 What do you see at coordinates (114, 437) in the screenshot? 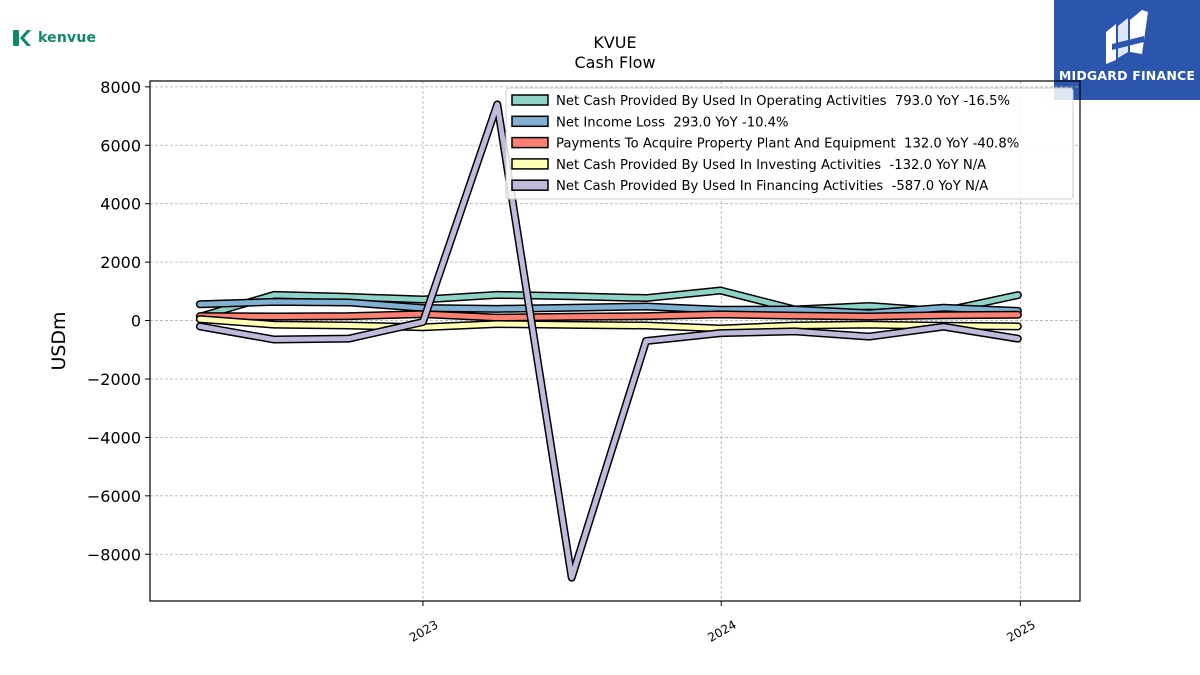
I see `y-tick-label: −4000` at bounding box center [114, 437].